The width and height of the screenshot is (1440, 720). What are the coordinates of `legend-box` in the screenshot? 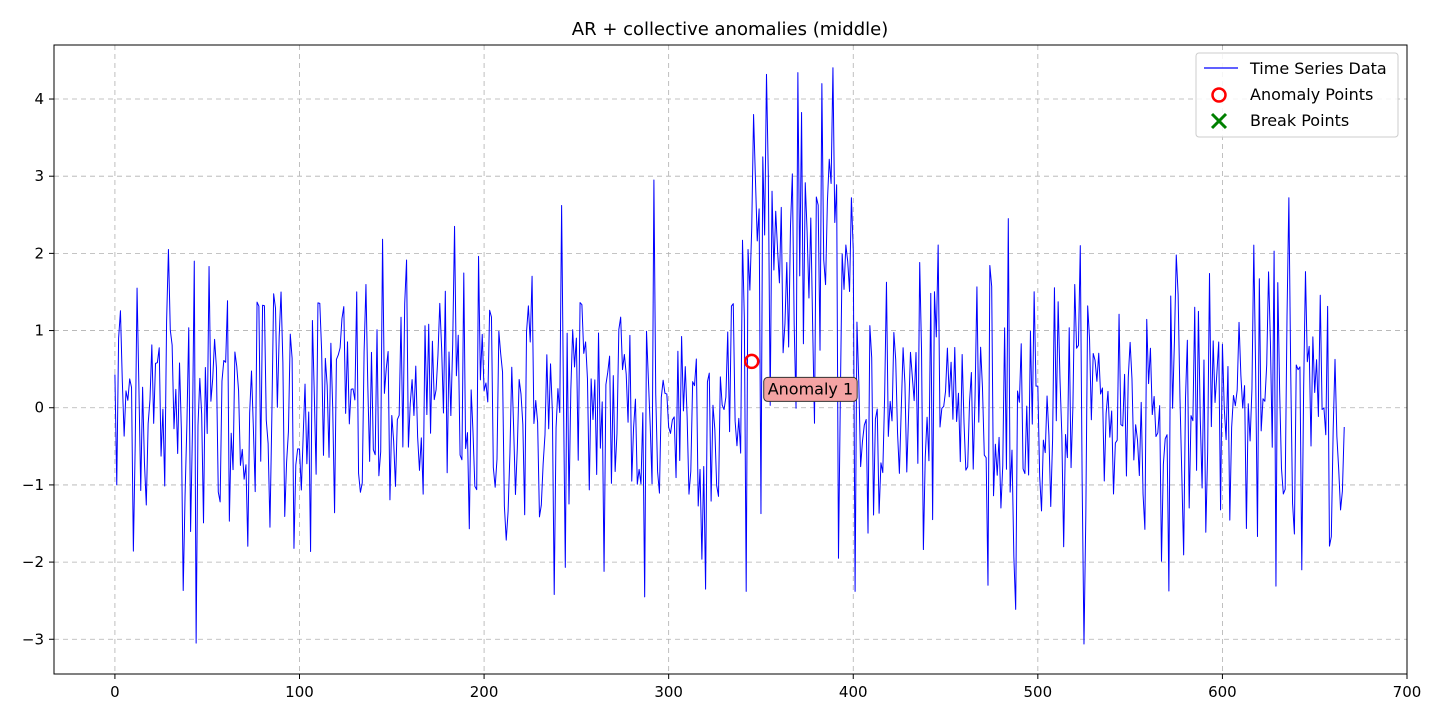 It's located at (1297, 95).